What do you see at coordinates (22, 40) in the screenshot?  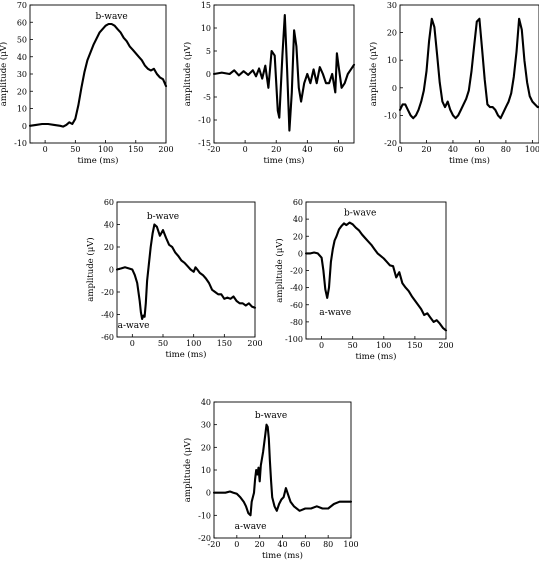 I see `y-tick-label: 50` at bounding box center [22, 40].